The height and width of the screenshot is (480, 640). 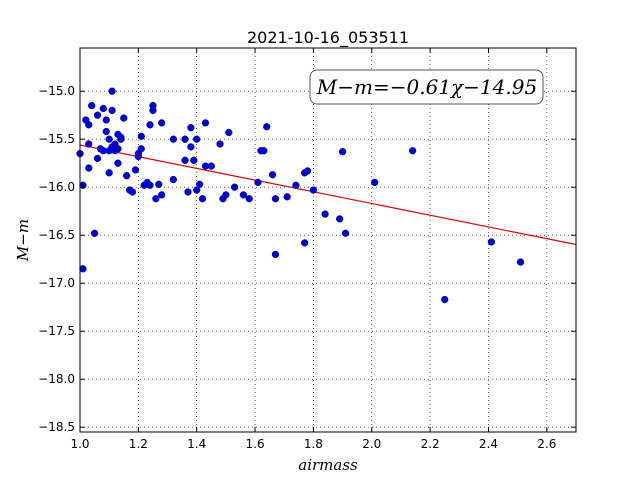 I want to click on x-tick-labels: 1.0 1.2 1.4 1.6 1.8 2.0 2.2 2.4 2.6, so click(x=313, y=444).